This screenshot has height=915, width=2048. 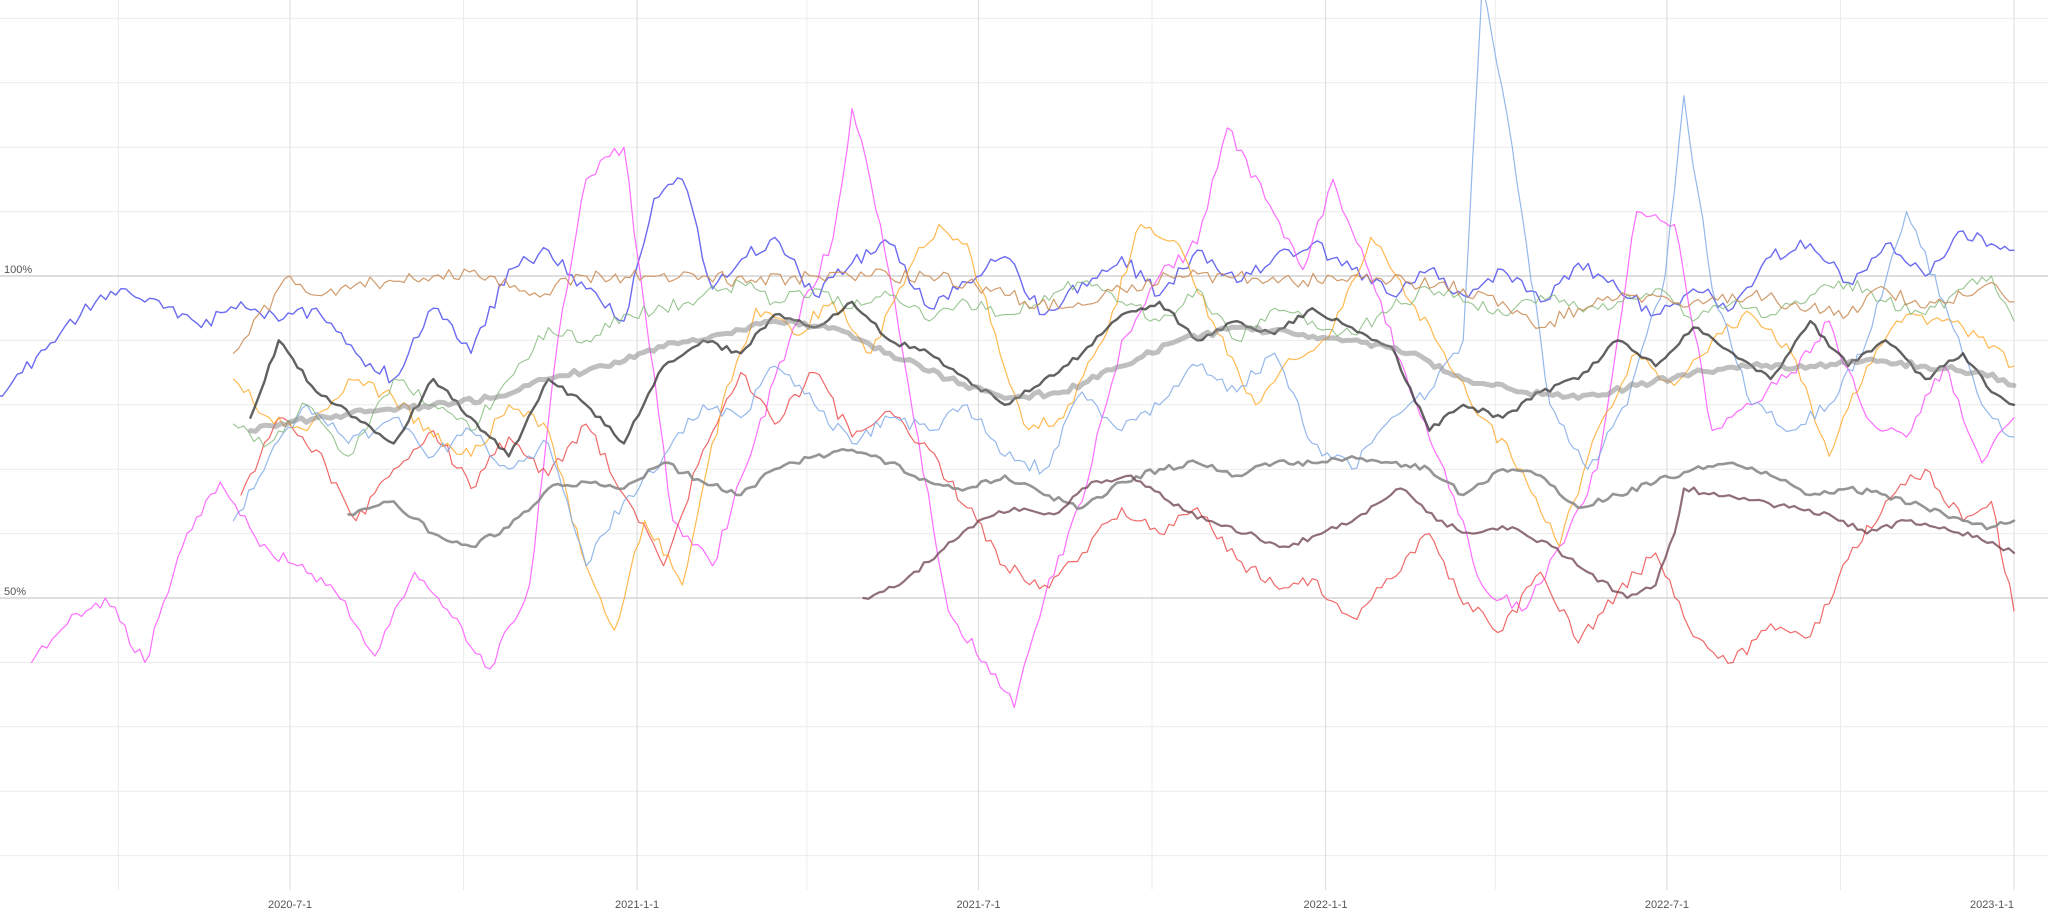 What do you see at coordinates (1992, 905) in the screenshot?
I see `x-tick-label: 2023-1-1` at bounding box center [1992, 905].